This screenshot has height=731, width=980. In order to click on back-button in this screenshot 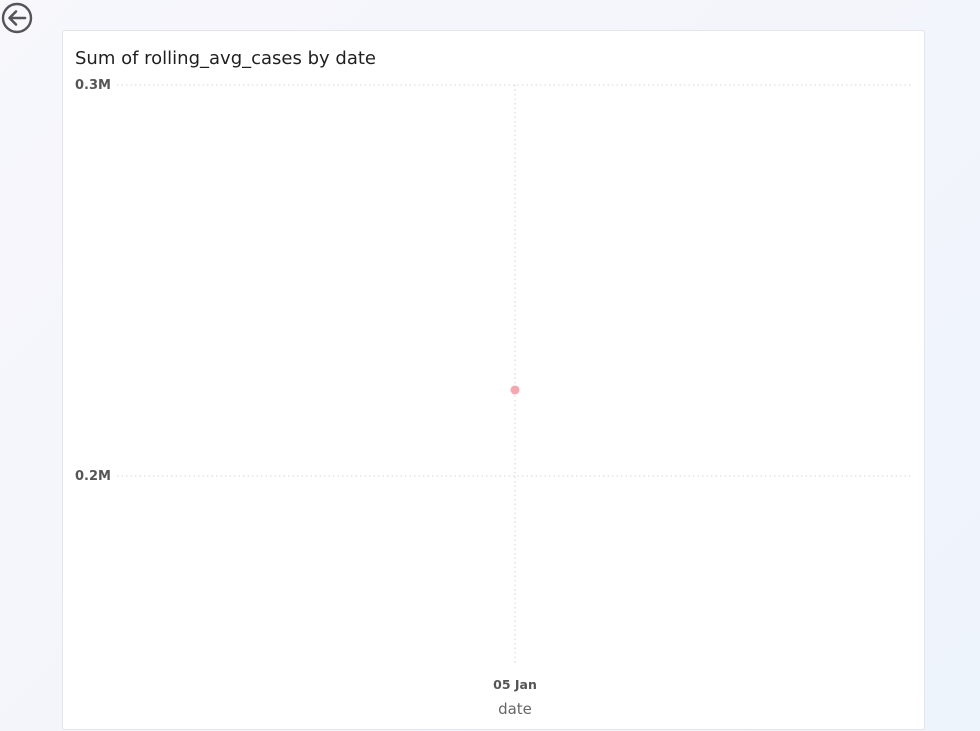, I will do `click(17, 18)`.